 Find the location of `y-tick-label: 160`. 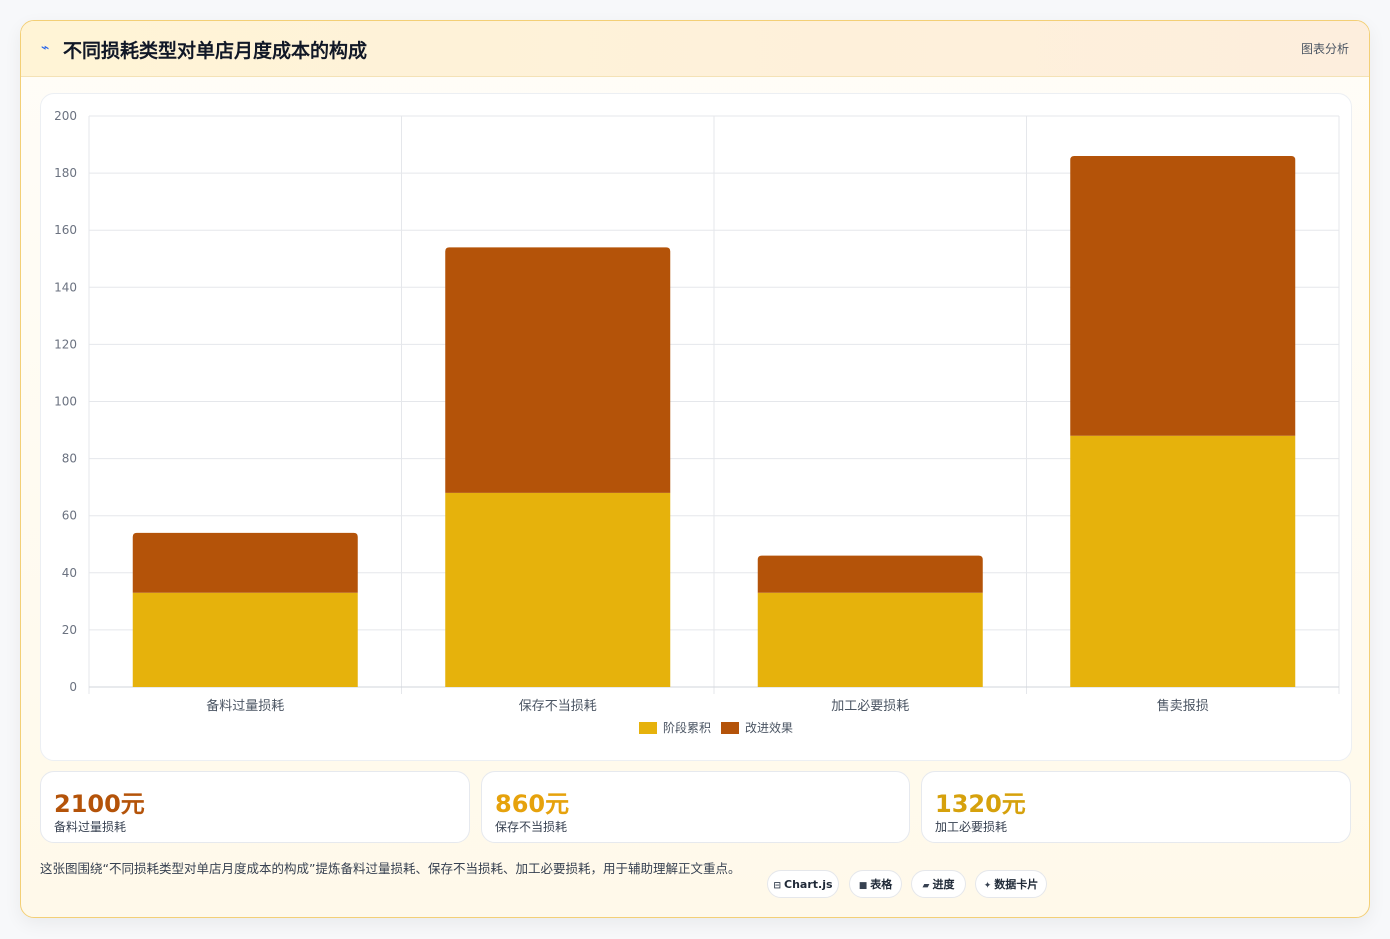

y-tick-label: 160 is located at coordinates (65, 230).